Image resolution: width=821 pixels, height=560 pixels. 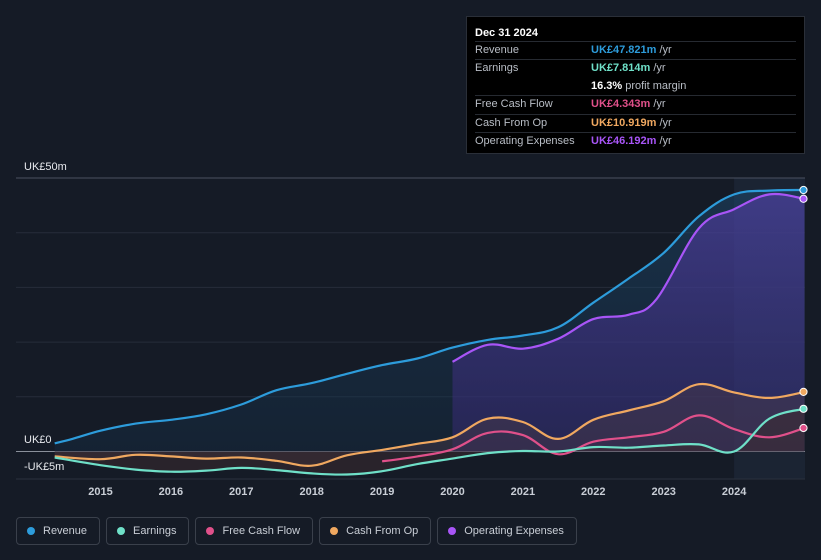 I want to click on tooltip-row: 16.3% profit margin, so click(x=635, y=86).